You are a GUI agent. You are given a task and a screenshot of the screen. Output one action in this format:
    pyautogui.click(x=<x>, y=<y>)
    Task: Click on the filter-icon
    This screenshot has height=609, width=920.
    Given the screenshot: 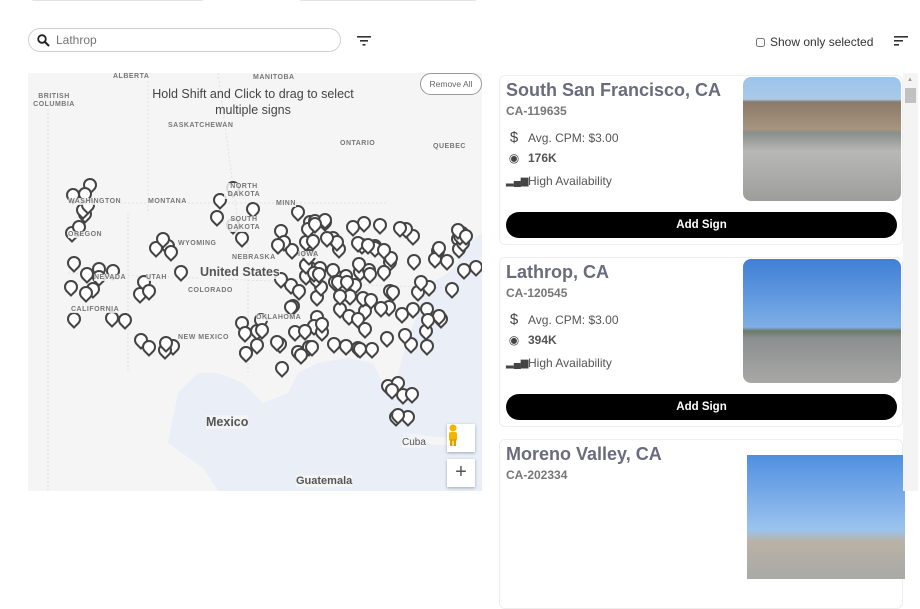 What is the action you would take?
    pyautogui.click(x=364, y=41)
    